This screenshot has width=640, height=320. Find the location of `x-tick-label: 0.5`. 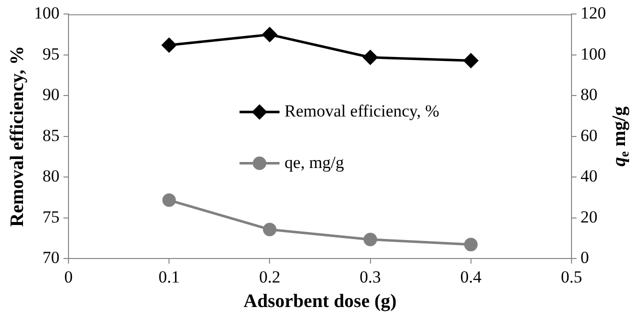

x-tick-label: 0.5 is located at coordinates (571, 276).